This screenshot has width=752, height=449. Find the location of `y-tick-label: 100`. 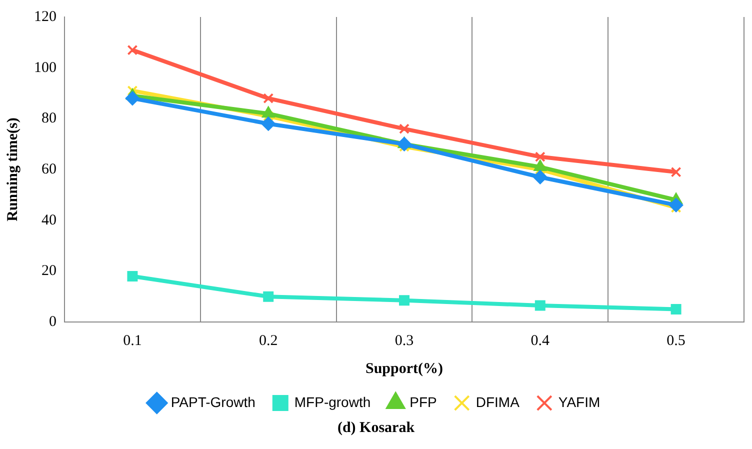

y-tick-label: 100 is located at coordinates (45, 68).